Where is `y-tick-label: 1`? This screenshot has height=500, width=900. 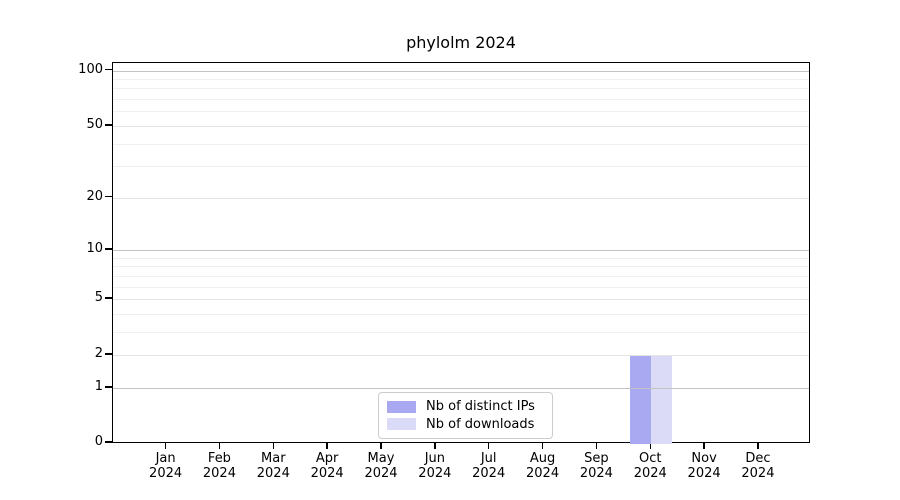
y-tick-label: 1 is located at coordinates (98, 386).